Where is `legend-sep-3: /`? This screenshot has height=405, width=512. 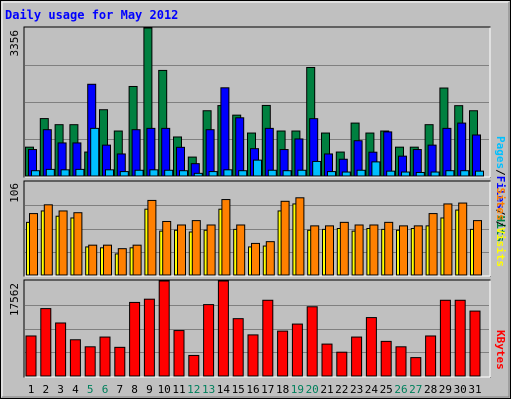 legend-sep-3: / is located at coordinates (500, 224).